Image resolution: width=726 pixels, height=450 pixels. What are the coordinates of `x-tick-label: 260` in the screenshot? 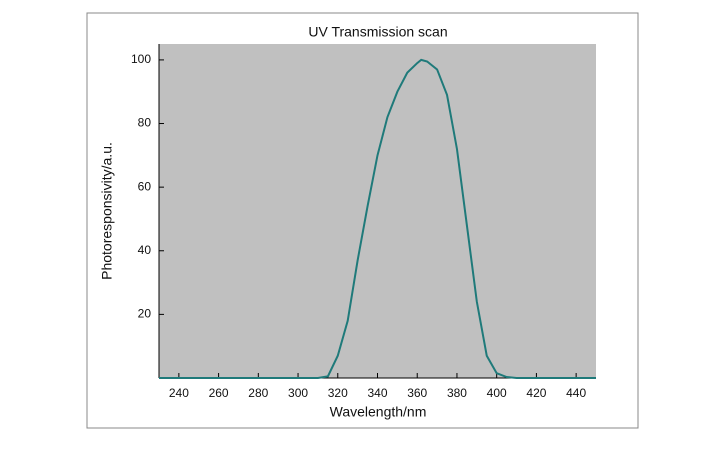 It's located at (219, 393).